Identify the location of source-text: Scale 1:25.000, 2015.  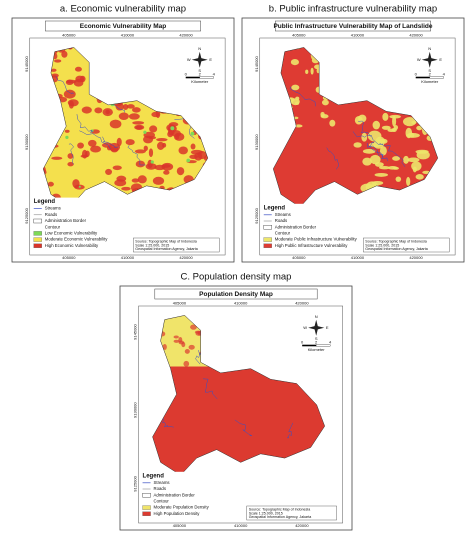
(266, 513).